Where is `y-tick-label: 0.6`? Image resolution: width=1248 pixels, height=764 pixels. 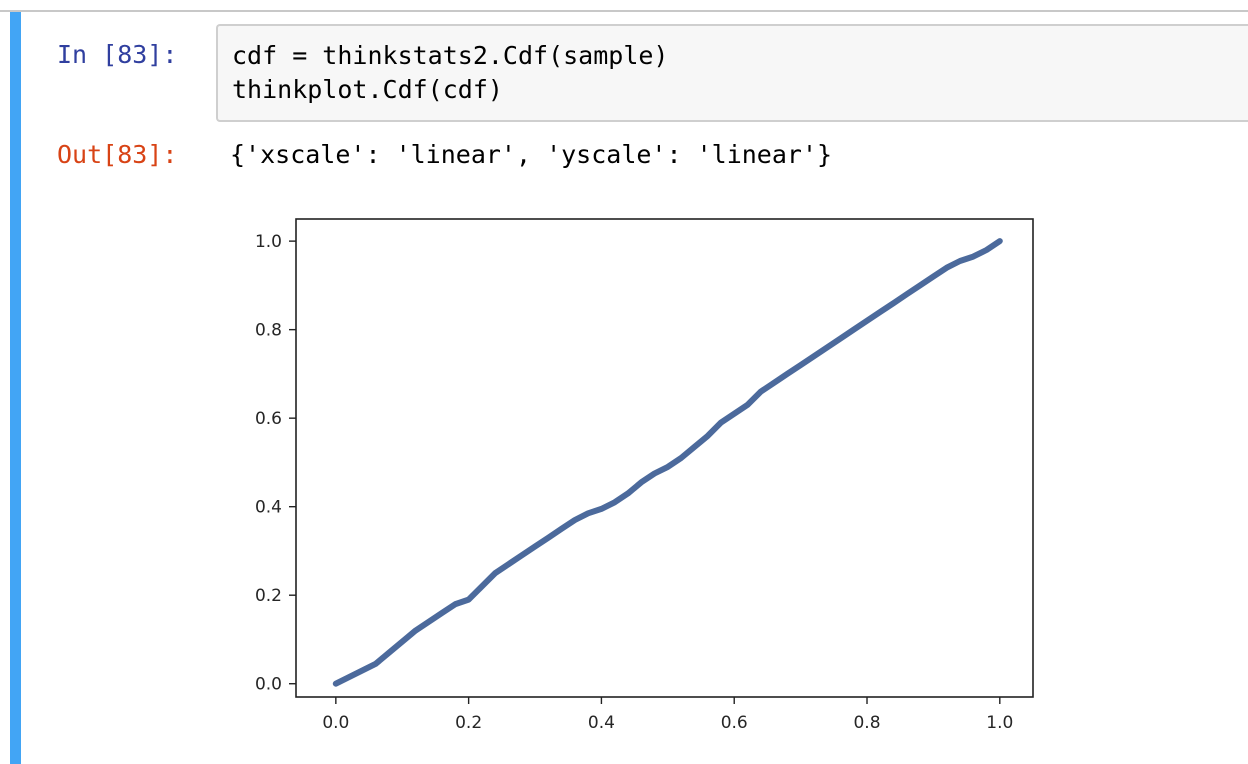
y-tick-label: 0.6 is located at coordinates (268, 419).